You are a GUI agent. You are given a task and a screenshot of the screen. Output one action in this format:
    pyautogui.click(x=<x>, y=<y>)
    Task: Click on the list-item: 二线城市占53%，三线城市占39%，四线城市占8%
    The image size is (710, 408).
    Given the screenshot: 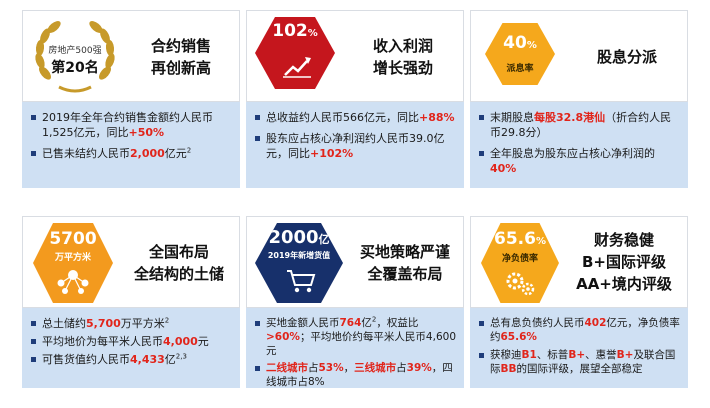 What is the action you would take?
    pyautogui.click(x=355, y=375)
    